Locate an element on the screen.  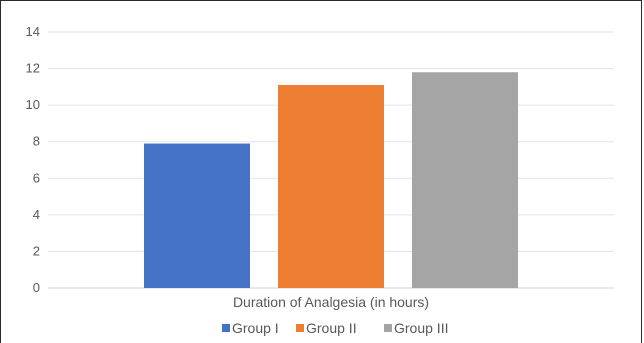
y-axis-ticks: 0 2 4 6 8 10 12 14 is located at coordinates (33, 159).